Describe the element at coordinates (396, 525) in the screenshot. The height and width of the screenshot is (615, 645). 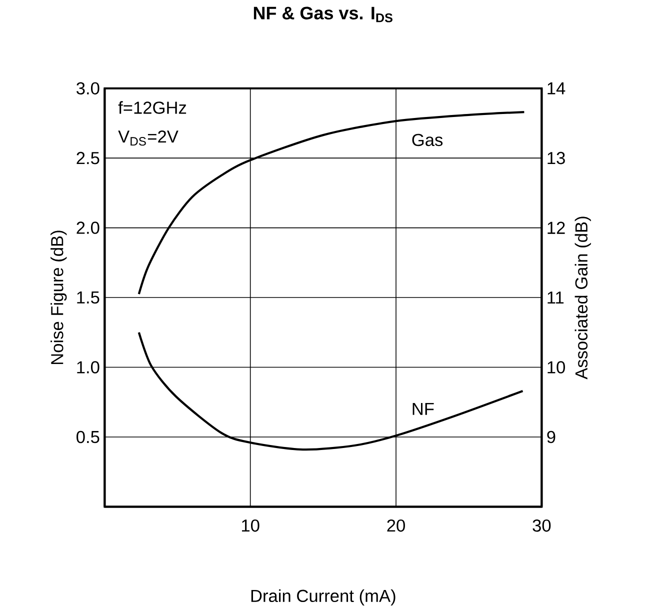
I see `x-tick-label: 20` at that location.